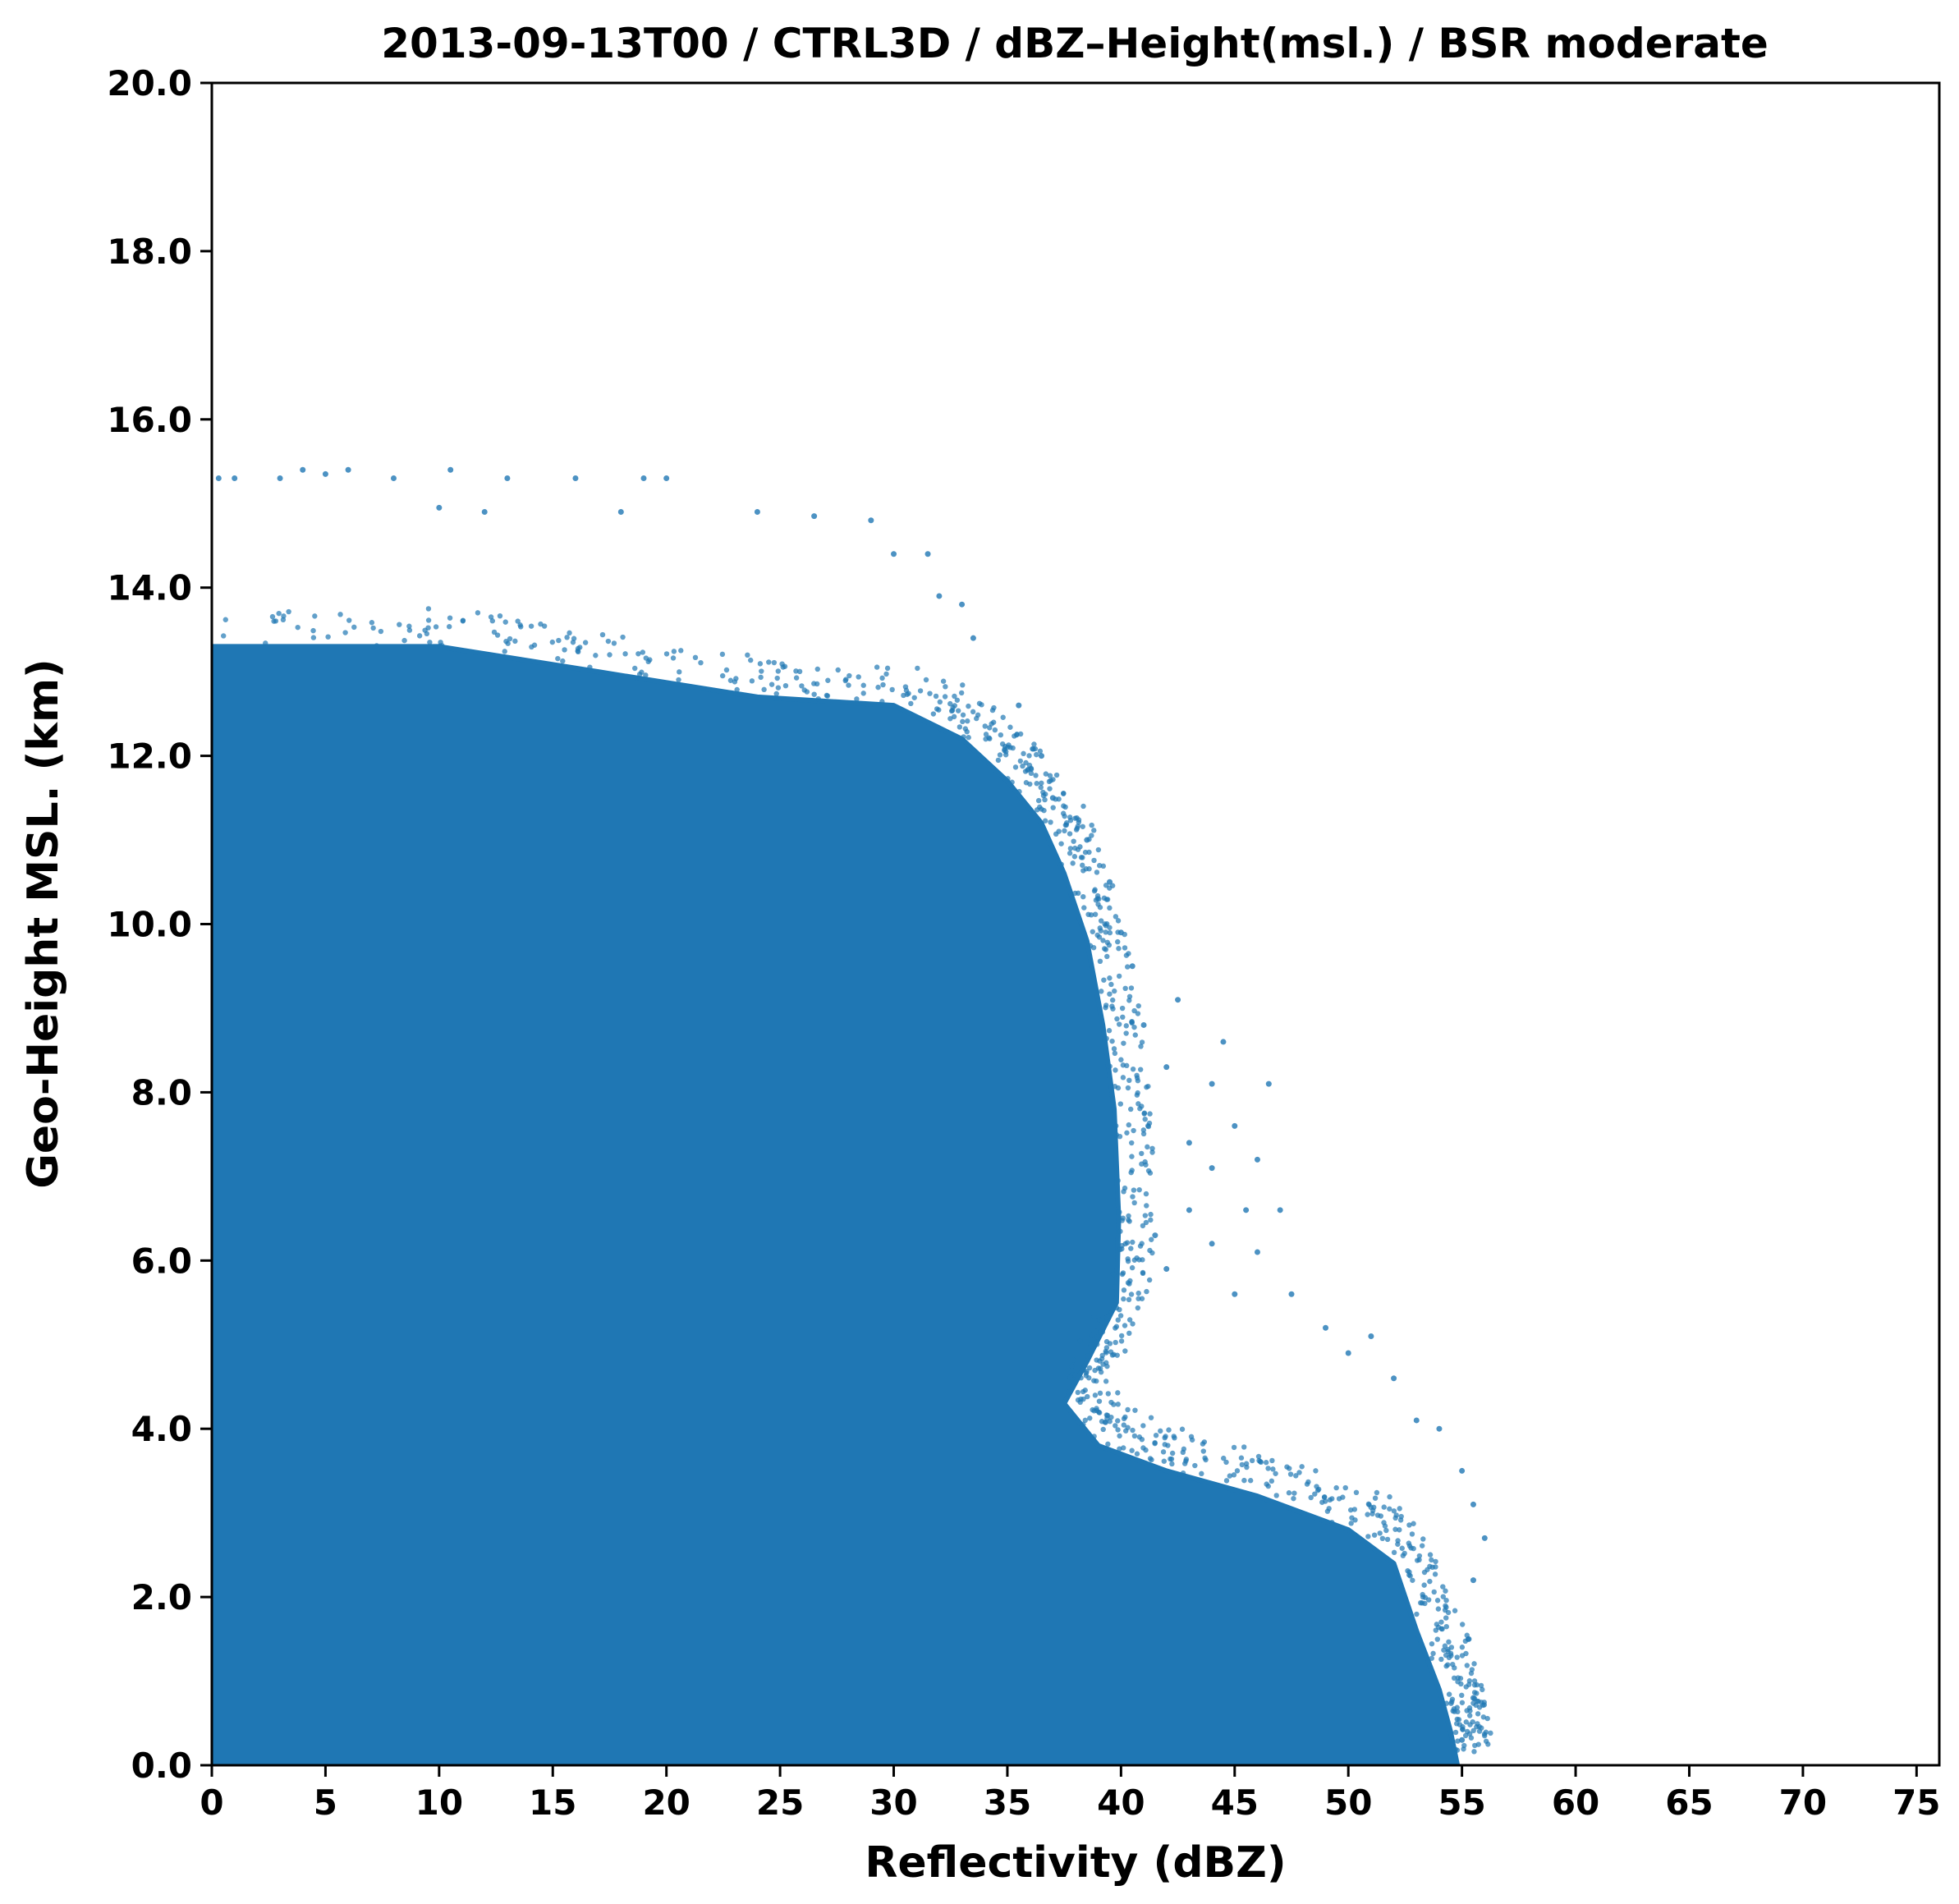  I want to click on x-axis-label: Reflectivity (dBZ), so click(1075, 1863).